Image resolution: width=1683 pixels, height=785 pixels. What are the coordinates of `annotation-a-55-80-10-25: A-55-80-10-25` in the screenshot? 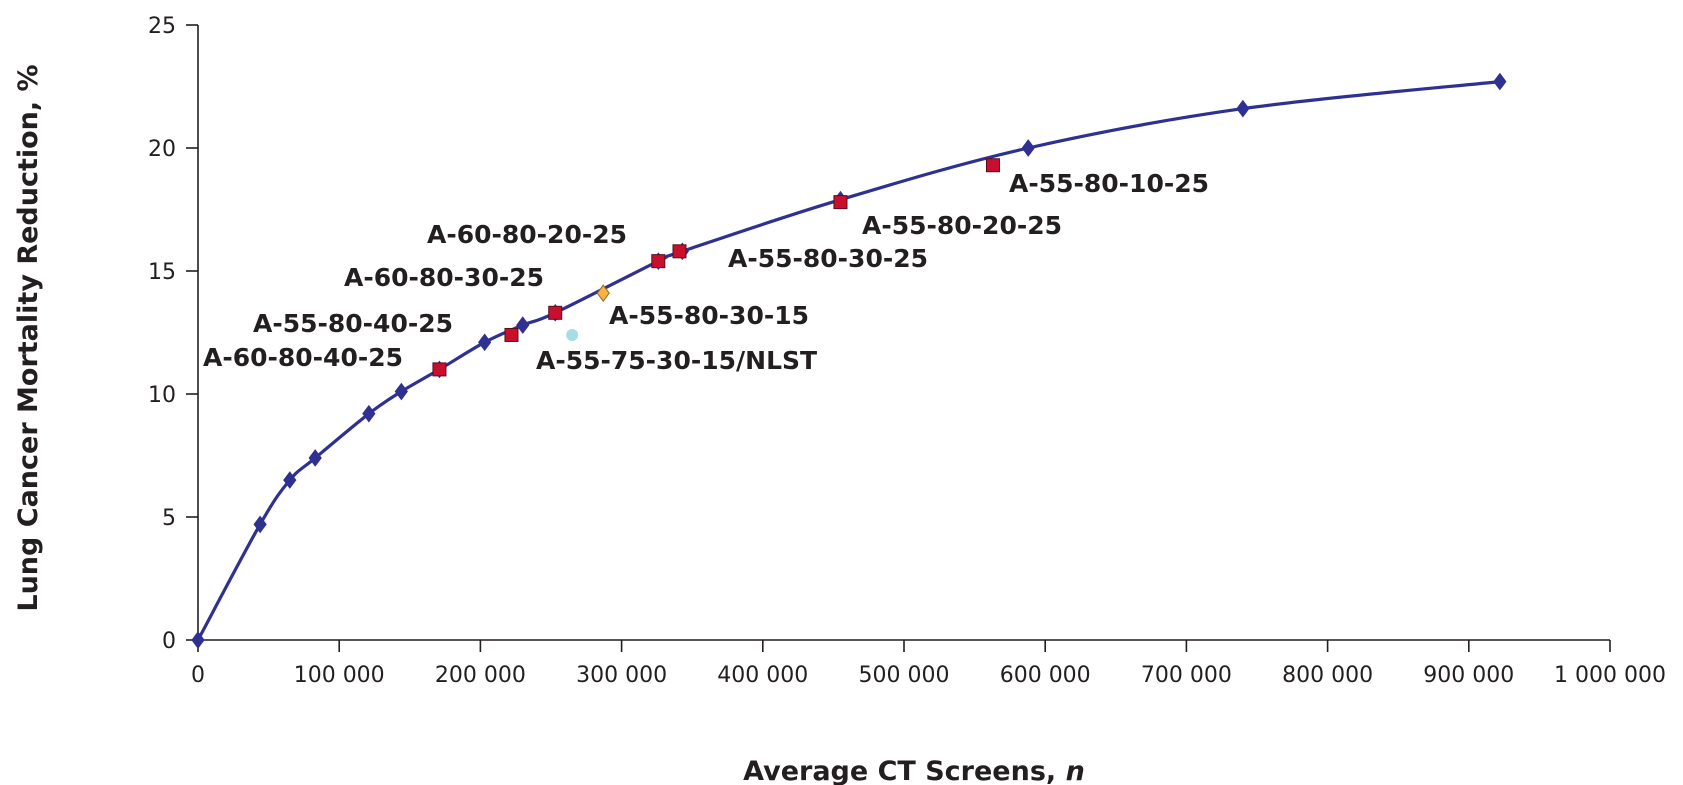 It's located at (1109, 183).